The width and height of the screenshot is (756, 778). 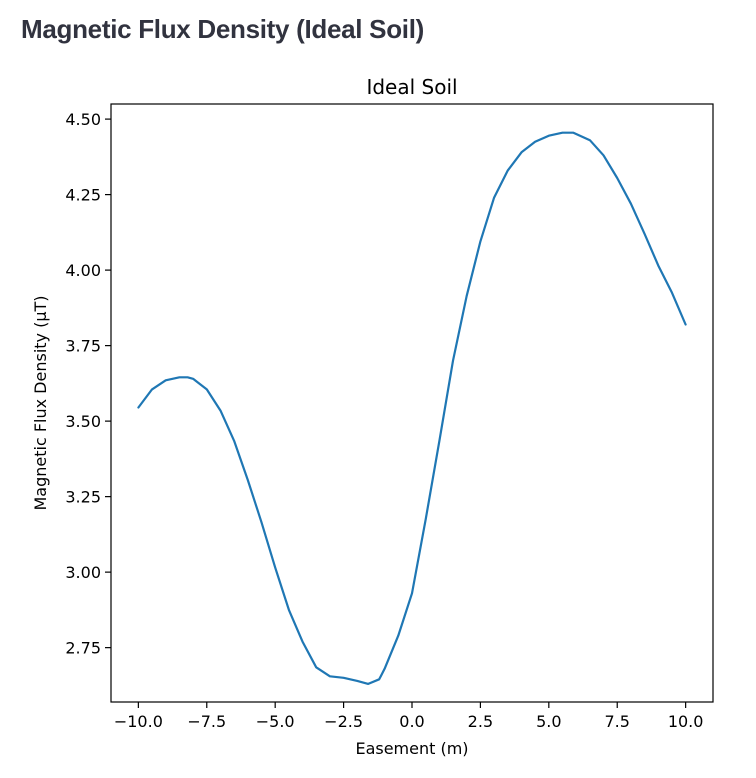 I want to click on x-tick-label: 0.0, so click(x=411, y=721).